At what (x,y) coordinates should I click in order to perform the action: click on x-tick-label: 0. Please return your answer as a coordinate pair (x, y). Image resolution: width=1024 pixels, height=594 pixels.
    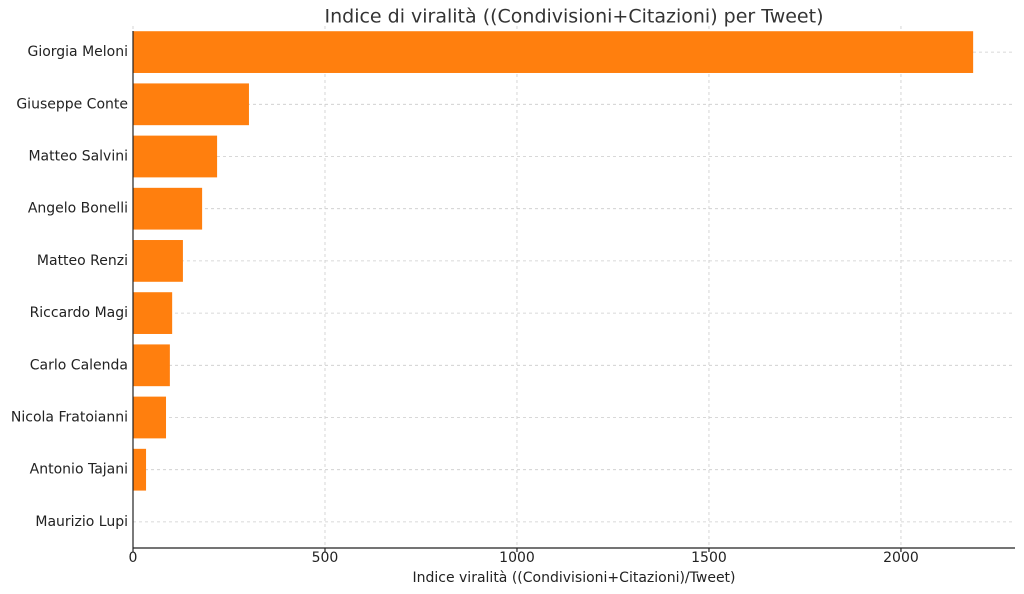
    Looking at the image, I should click on (133, 558).